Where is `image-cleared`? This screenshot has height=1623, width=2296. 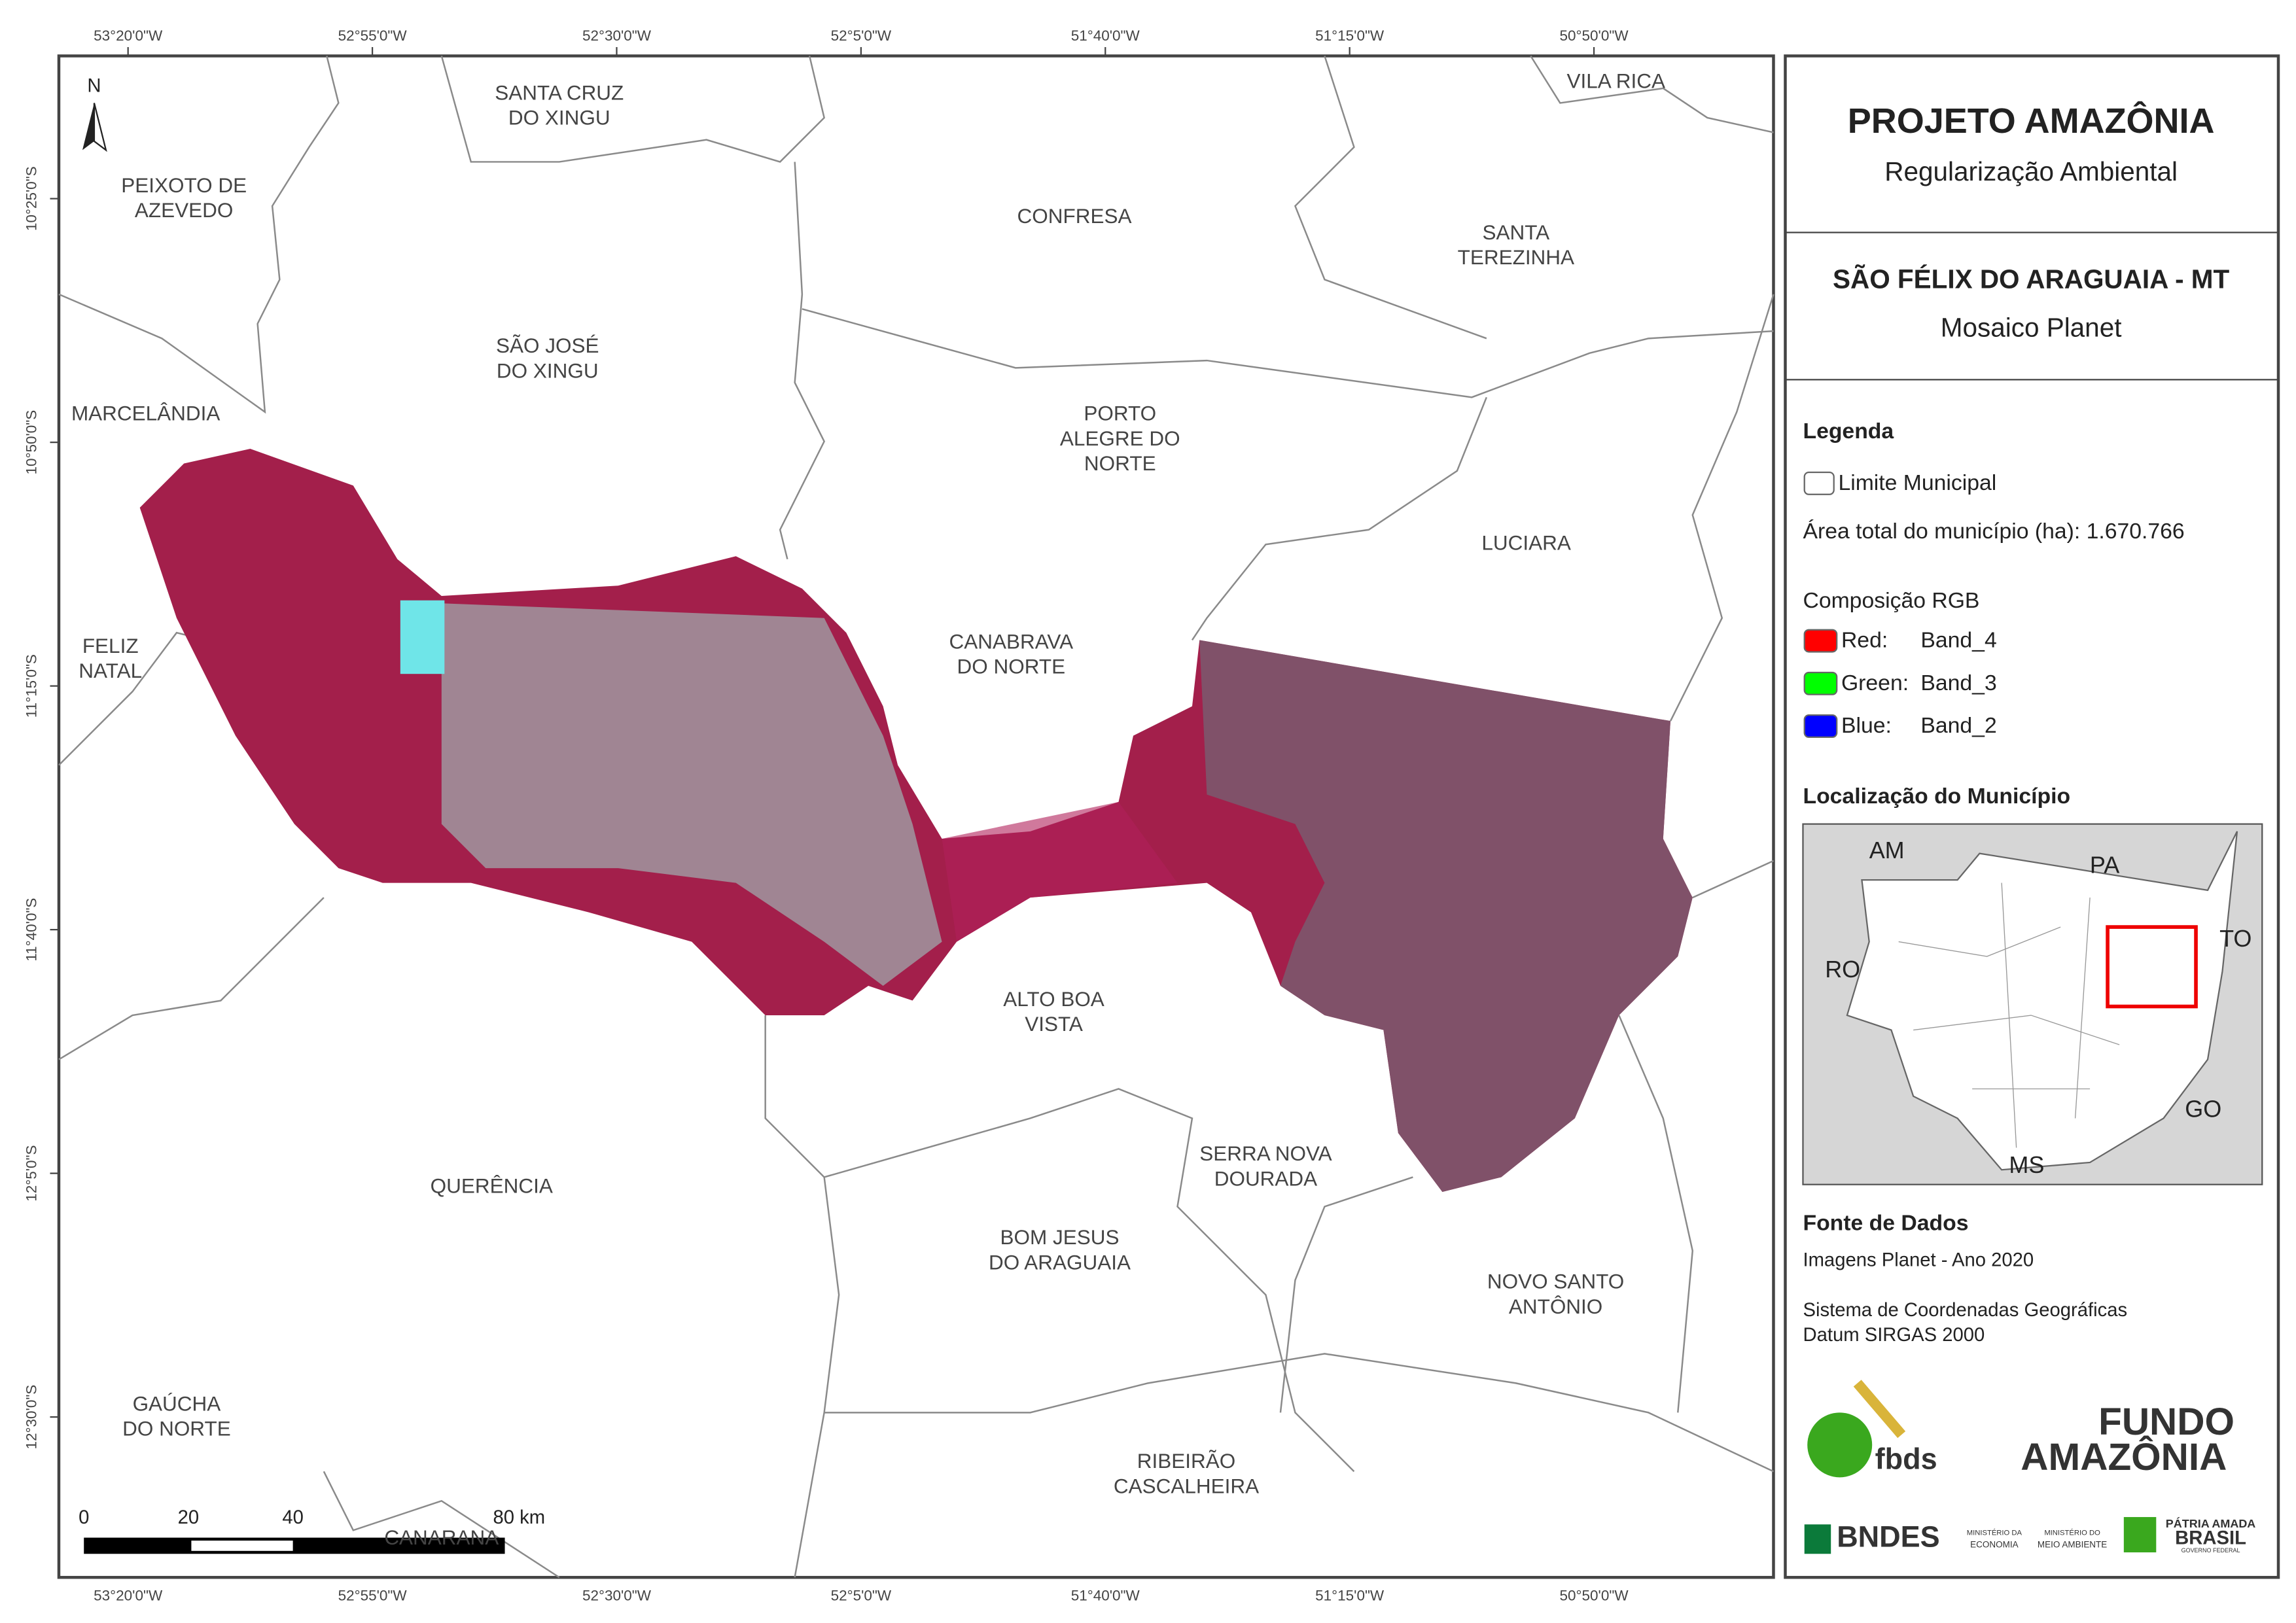
image-cleared is located at coordinates (691, 795).